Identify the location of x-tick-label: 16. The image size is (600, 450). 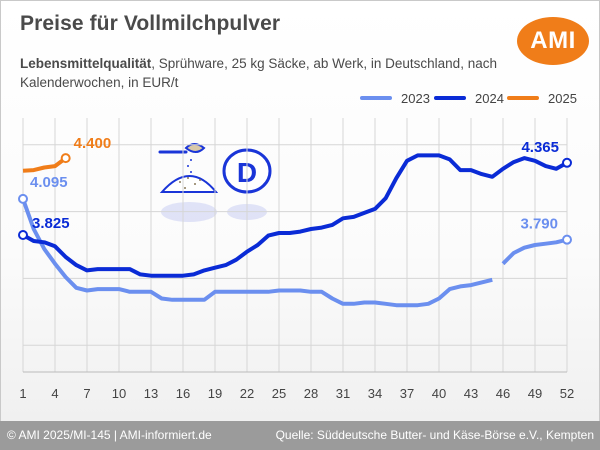
(183, 393).